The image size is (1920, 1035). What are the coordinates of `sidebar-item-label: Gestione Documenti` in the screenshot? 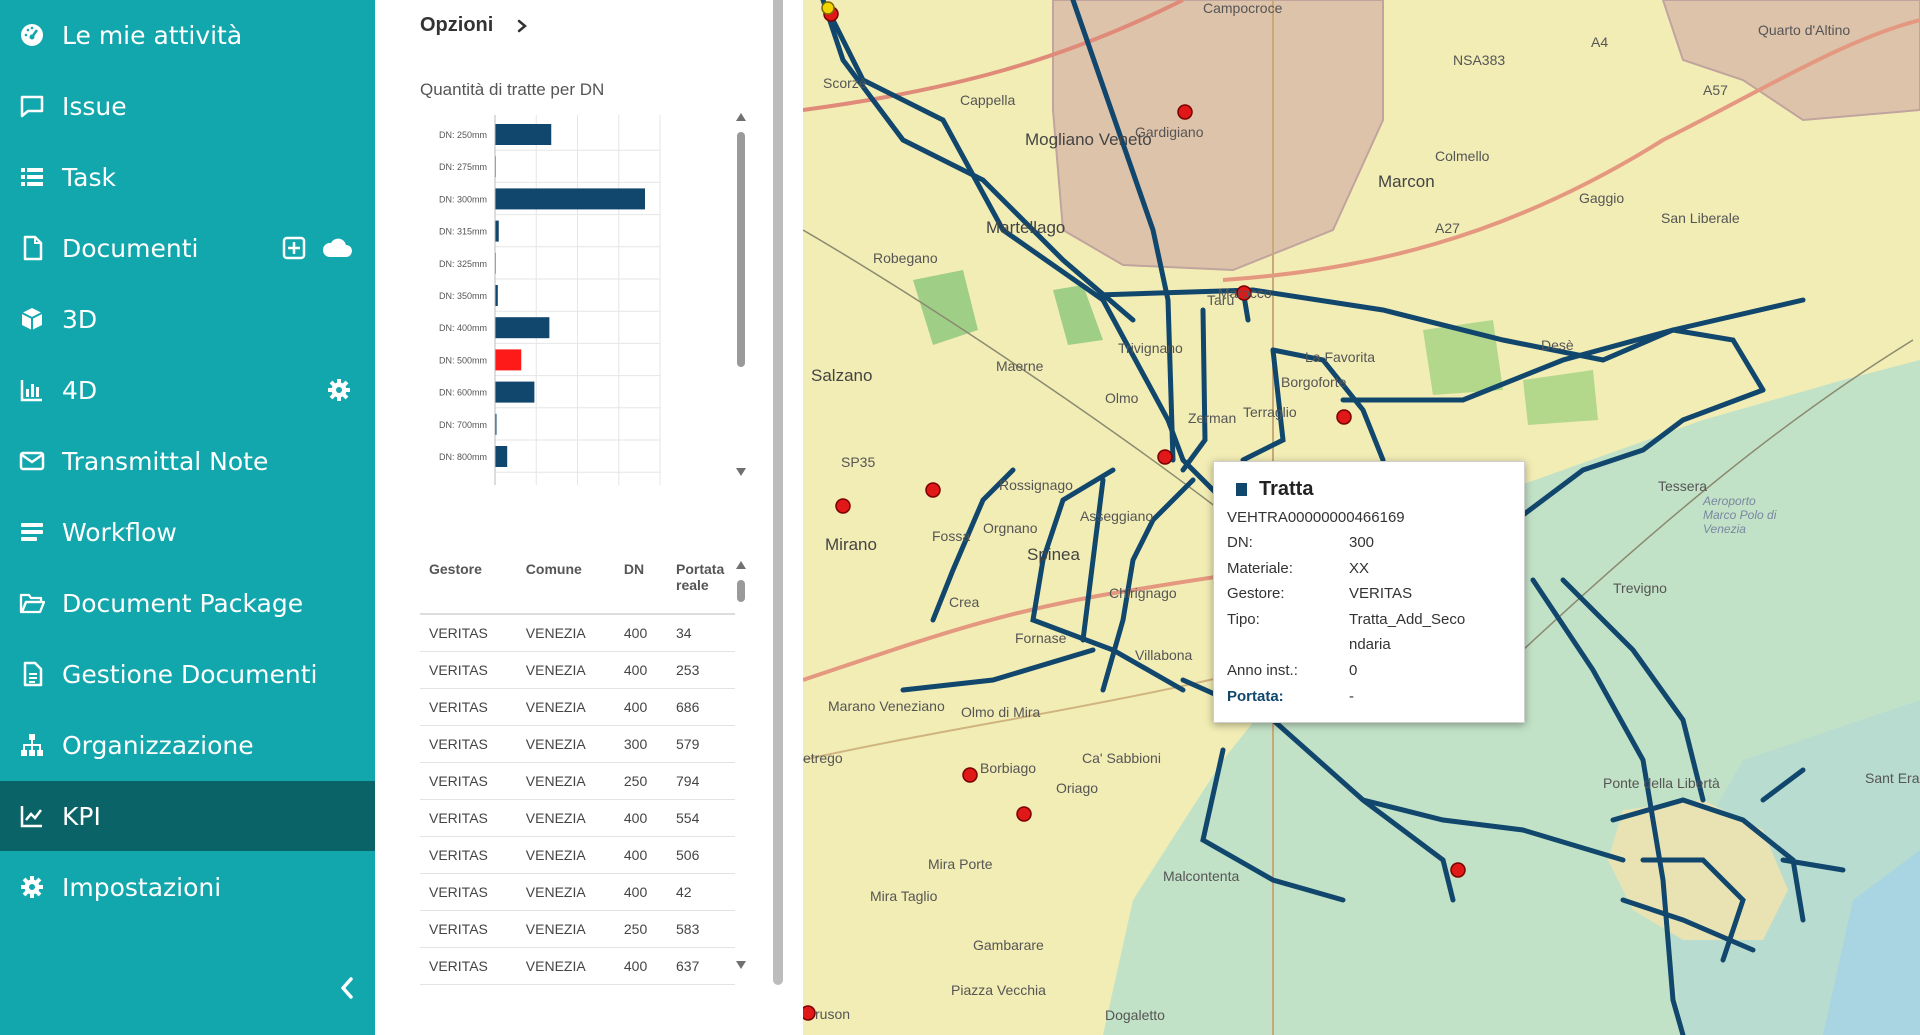 It's located at (190, 674).